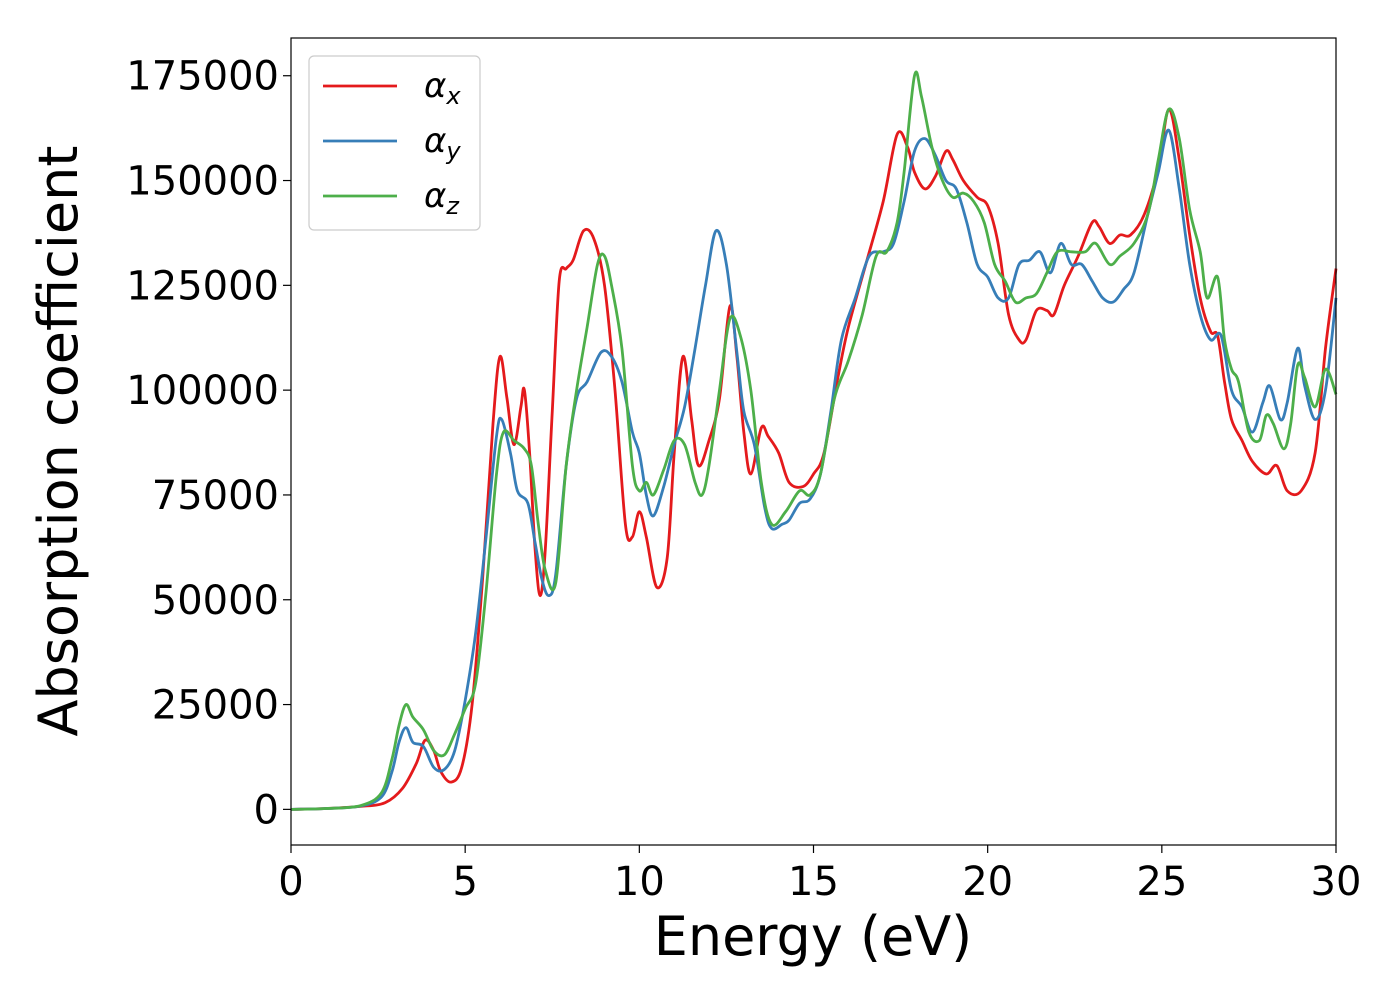 This screenshot has width=1400, height=1000. I want to click on legend-box, so click(394, 143).